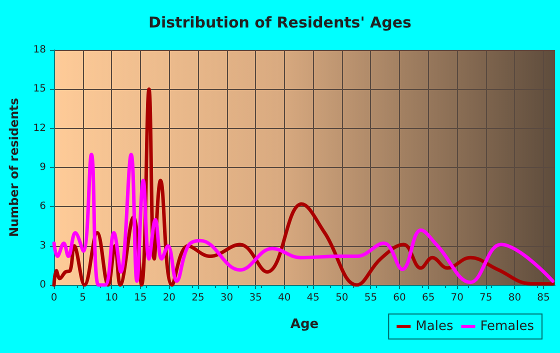 This screenshot has height=353, width=560. Describe the element at coordinates (255, 298) in the screenshot. I see `x-tick-label: 35` at that location.